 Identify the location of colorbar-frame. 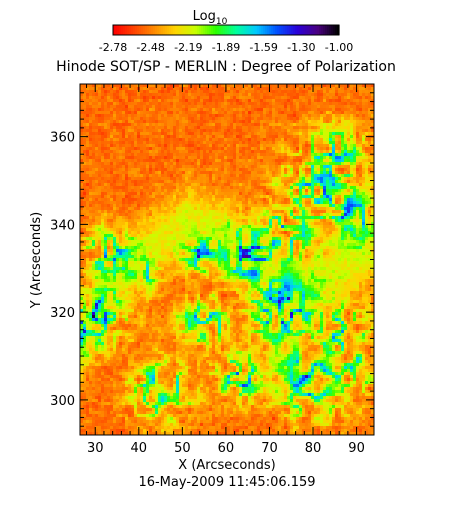
(226, 30).